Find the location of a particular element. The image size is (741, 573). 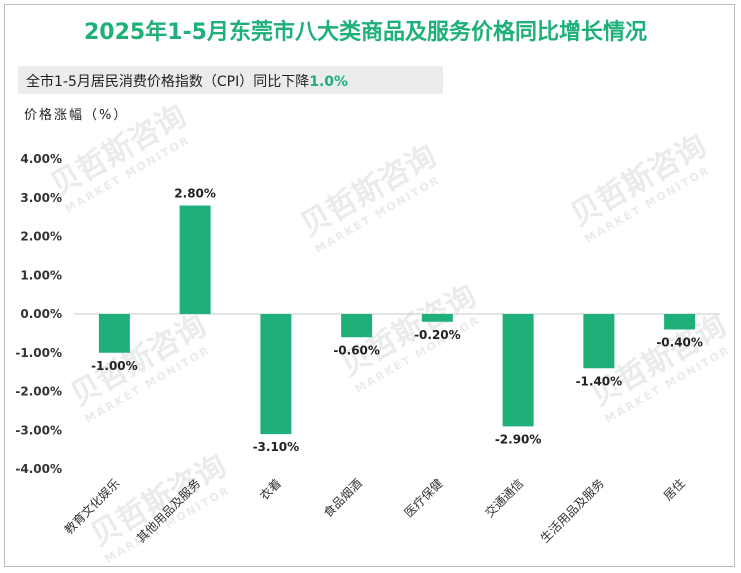

category-label: 其他用品及服务 is located at coordinates (168, 511).